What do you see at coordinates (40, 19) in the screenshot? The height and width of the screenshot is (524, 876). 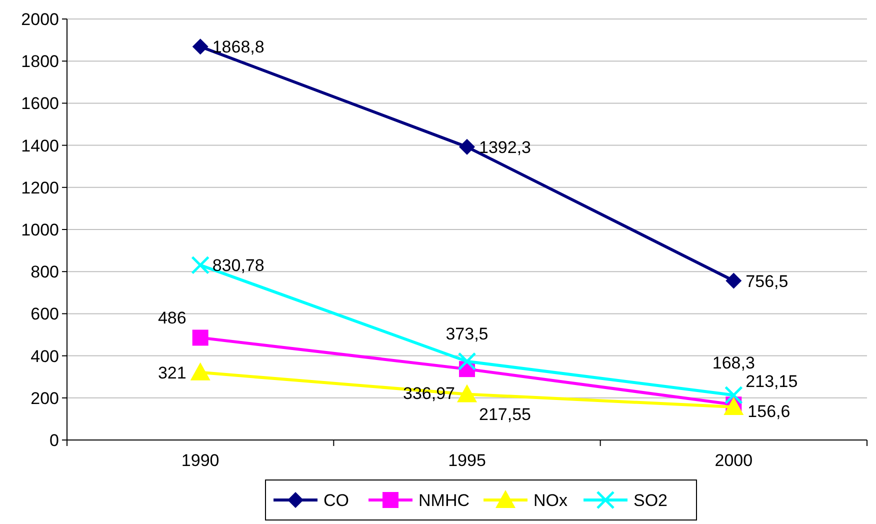 I see `y-tick-label: 2000` at bounding box center [40, 19].